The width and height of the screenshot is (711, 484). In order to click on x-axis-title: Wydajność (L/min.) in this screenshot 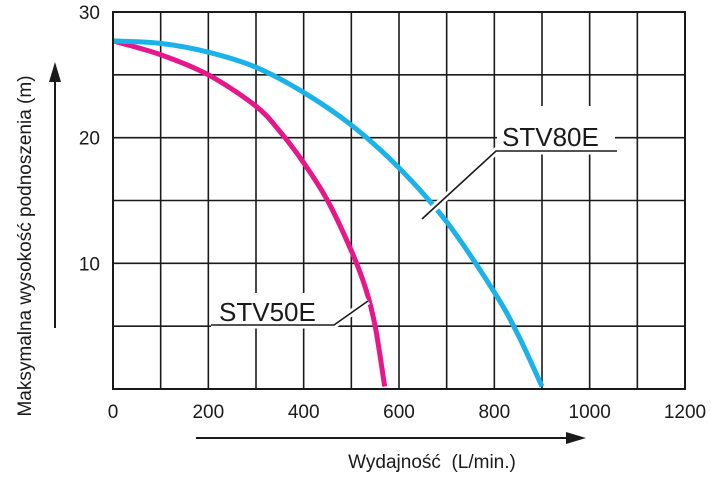, I will do `click(432, 462)`.